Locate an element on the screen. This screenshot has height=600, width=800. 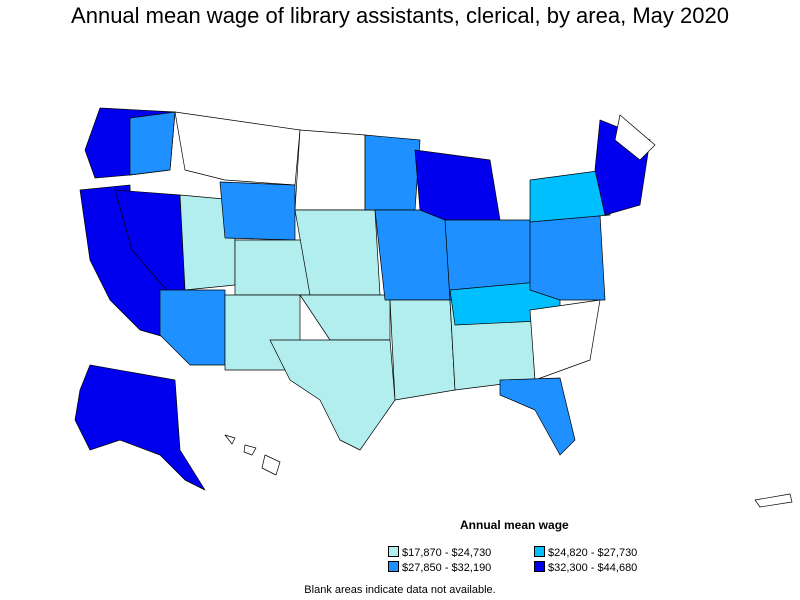
legend-item-3: $27,850 - $32,190 is located at coordinates (439, 567).